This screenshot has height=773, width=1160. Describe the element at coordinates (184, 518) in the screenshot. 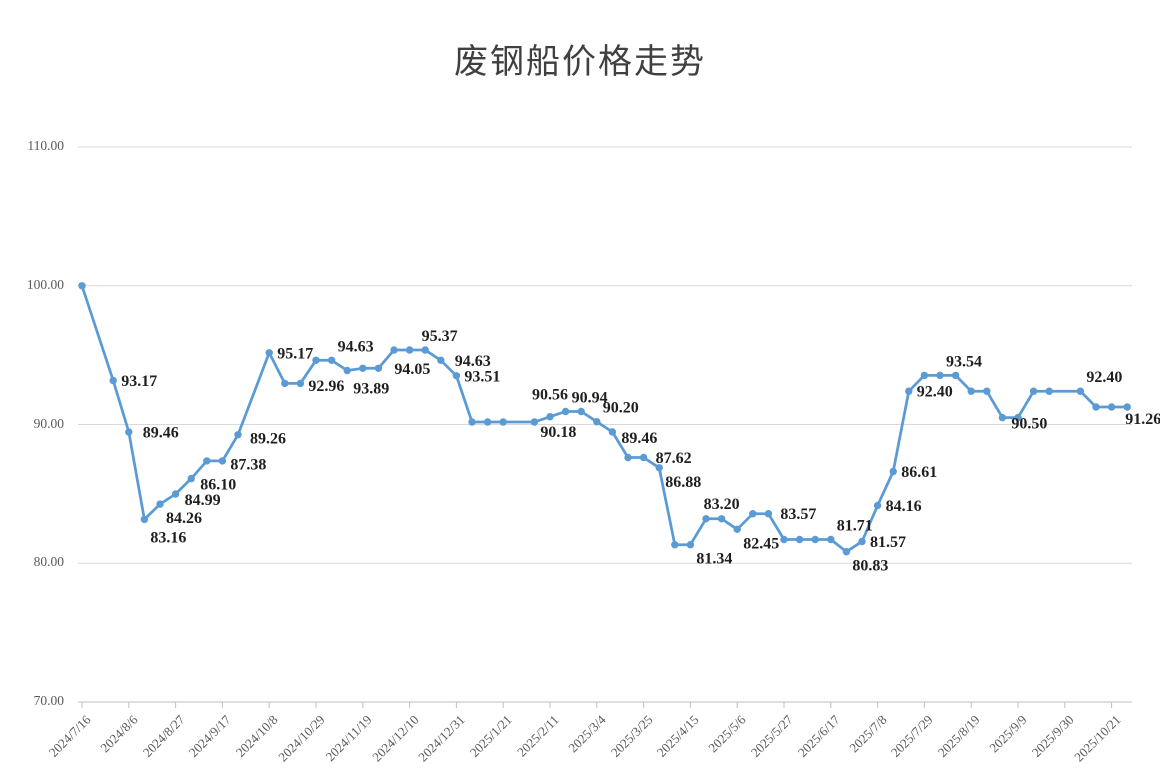

I see `data-point-label: 84.26` at that location.